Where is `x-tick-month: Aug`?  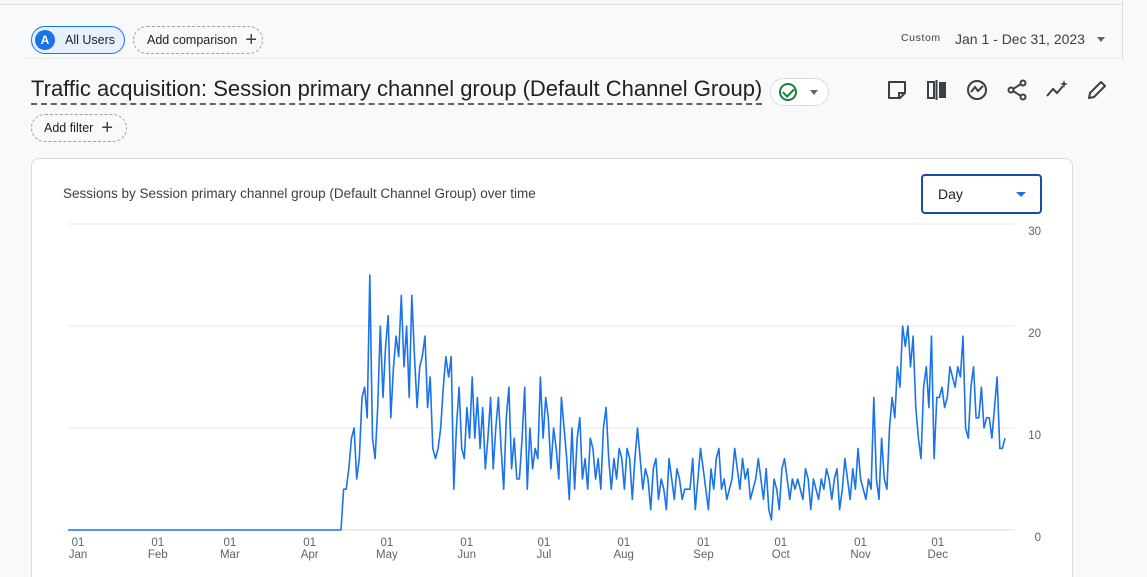
x-tick-month: Aug is located at coordinates (623, 555).